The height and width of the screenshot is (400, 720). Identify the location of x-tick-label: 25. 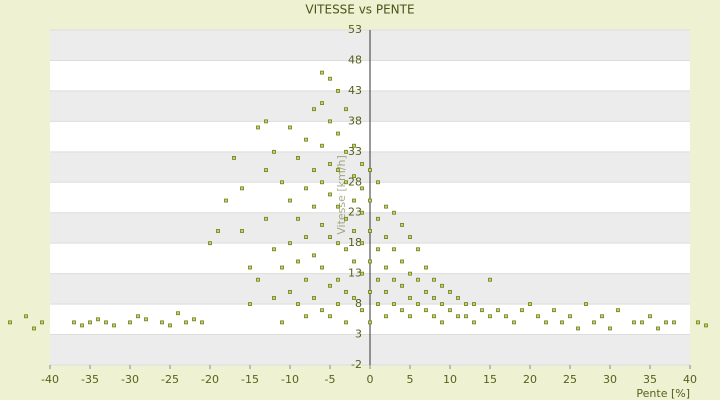
(570, 379).